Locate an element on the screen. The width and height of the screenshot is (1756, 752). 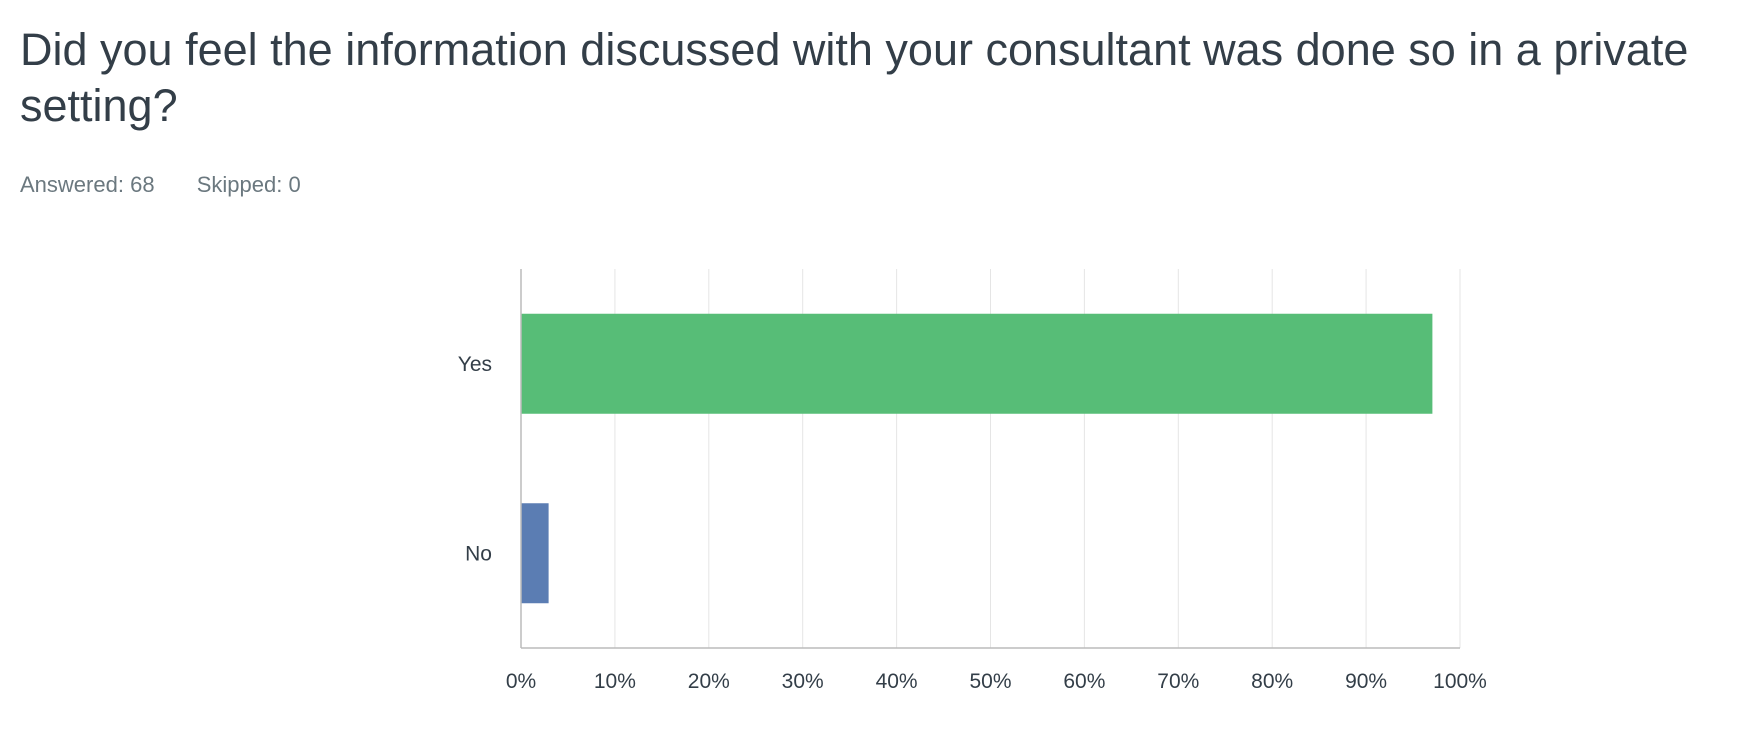
x-tick-label: 30% is located at coordinates (803, 681).